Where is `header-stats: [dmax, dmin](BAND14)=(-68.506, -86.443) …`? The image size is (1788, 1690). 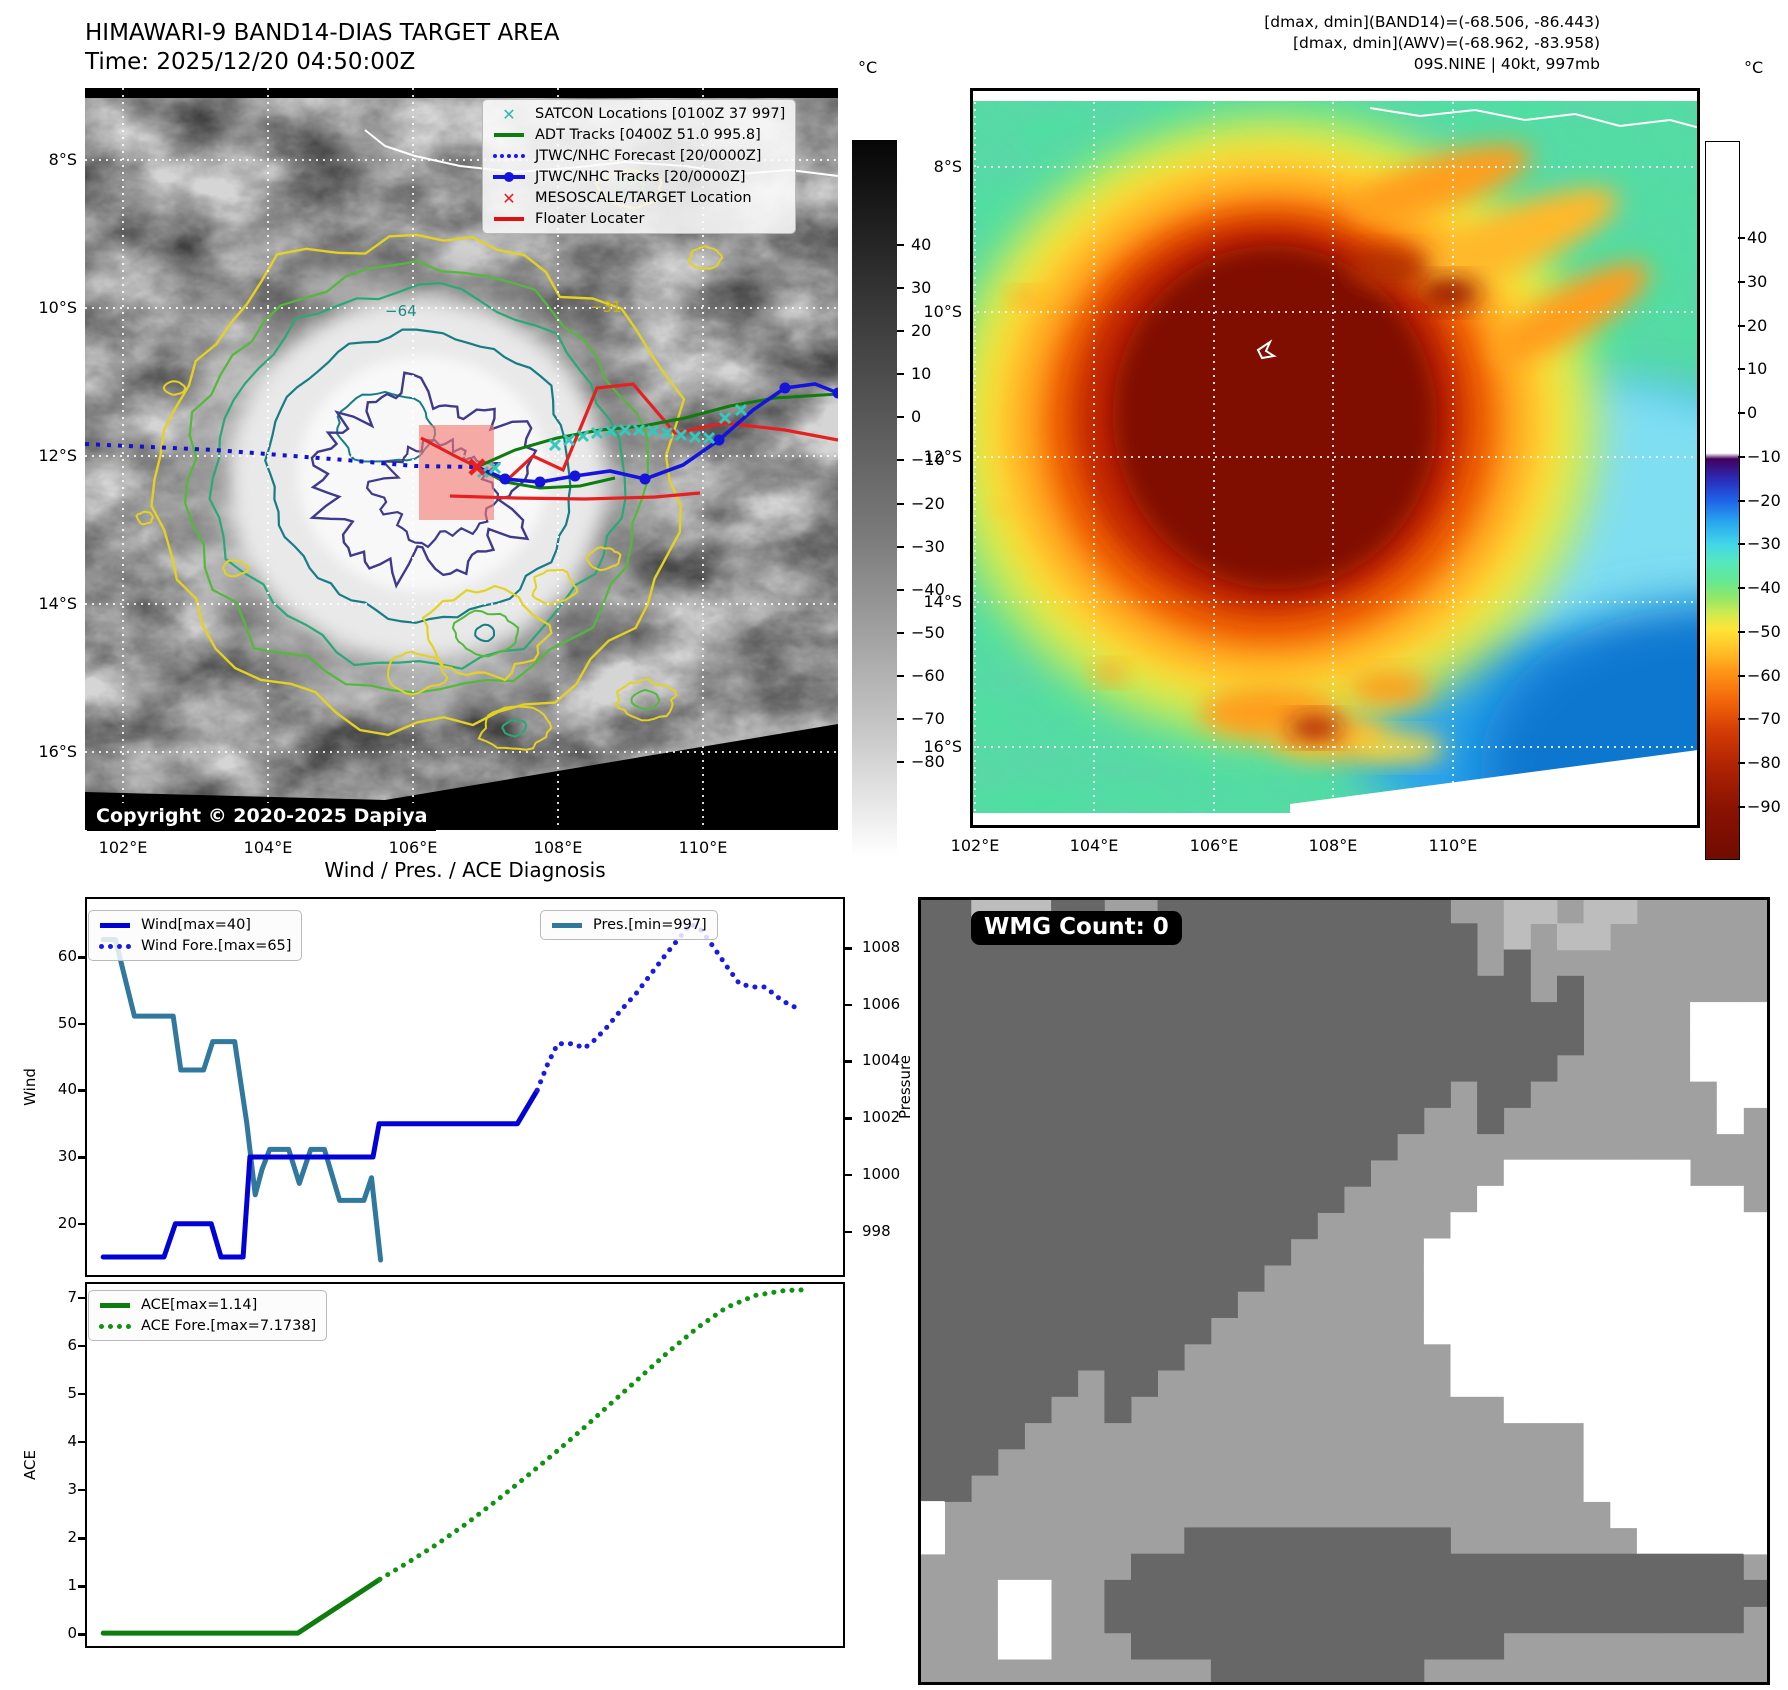
header-stats: [dmax, dmin](BAND14)=(-68.506, -86.443) … is located at coordinates (1350, 43).